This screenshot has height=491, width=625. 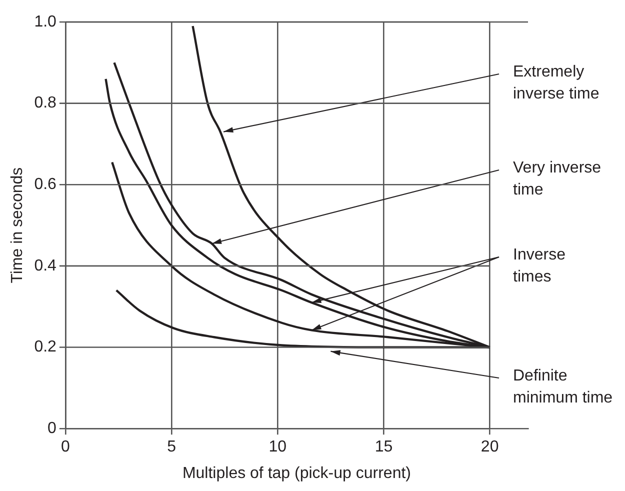 I want to click on y-axis-title: Time in seconds, so click(x=17, y=225).